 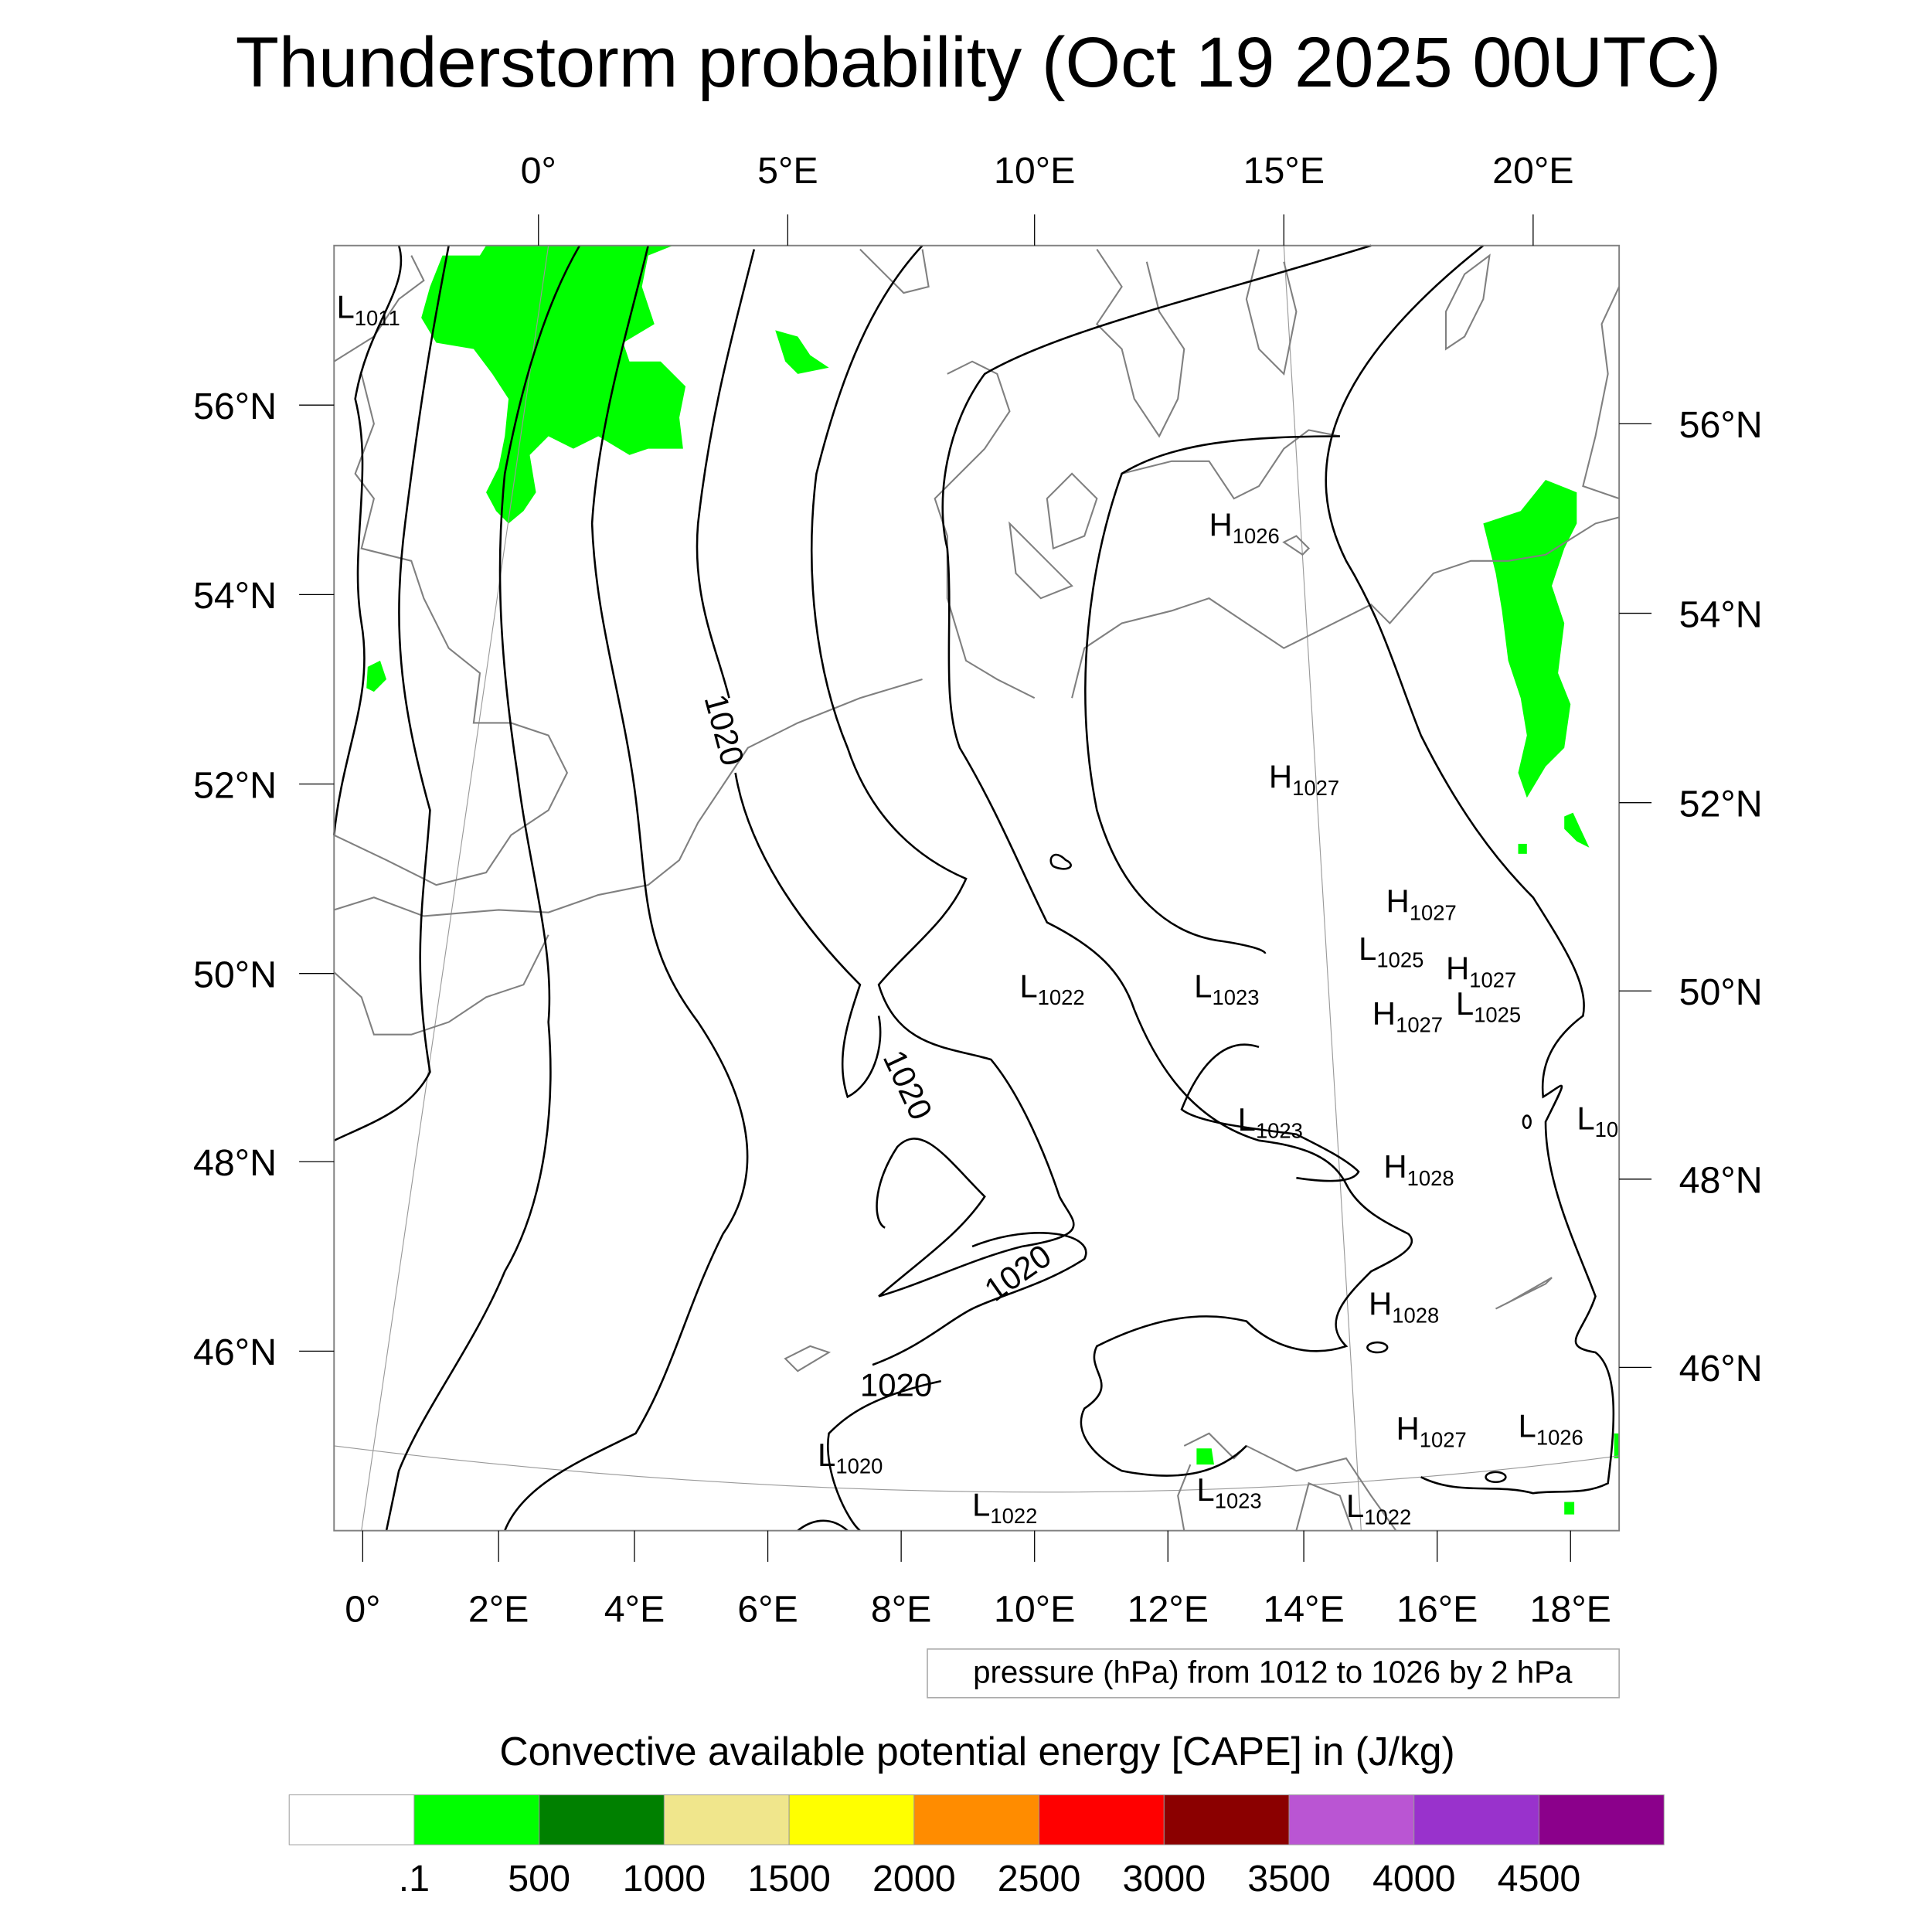 I want to click on cape-area-north-sea-small, so click(x=802, y=352).